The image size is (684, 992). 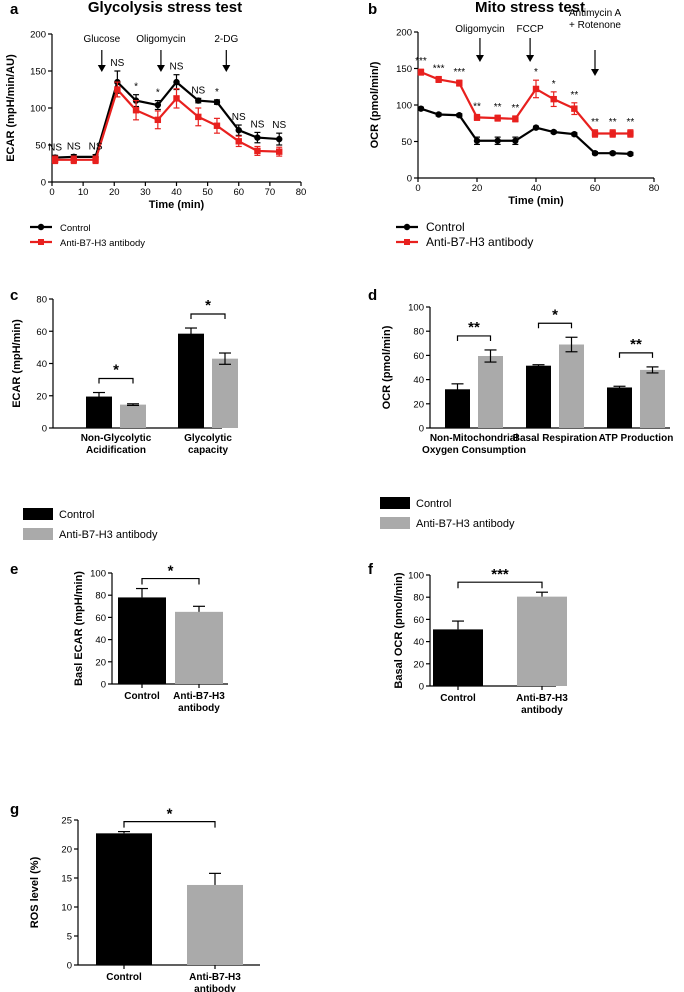 What do you see at coordinates (160, 39) in the screenshot?
I see `a-injection-label: Oligomycin` at bounding box center [160, 39].